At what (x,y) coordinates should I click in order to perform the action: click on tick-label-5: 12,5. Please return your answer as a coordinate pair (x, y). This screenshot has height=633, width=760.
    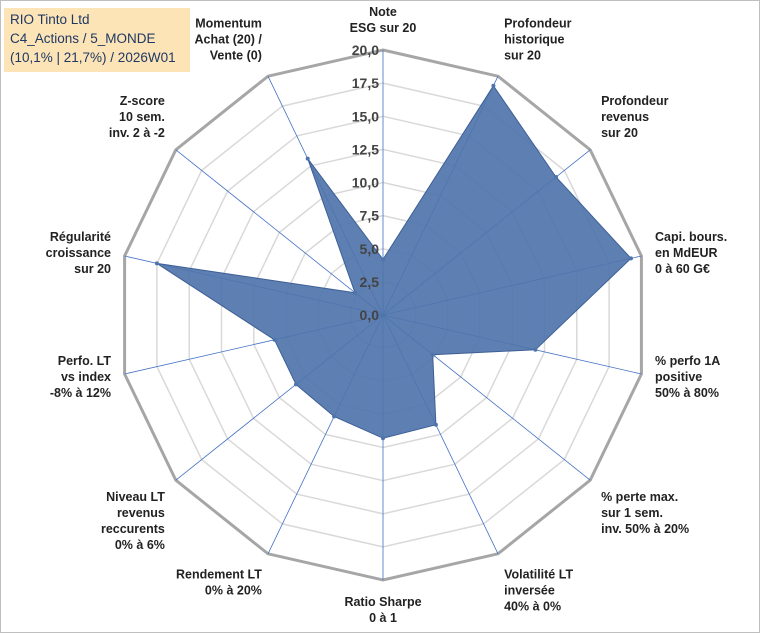
    Looking at the image, I should click on (365, 149).